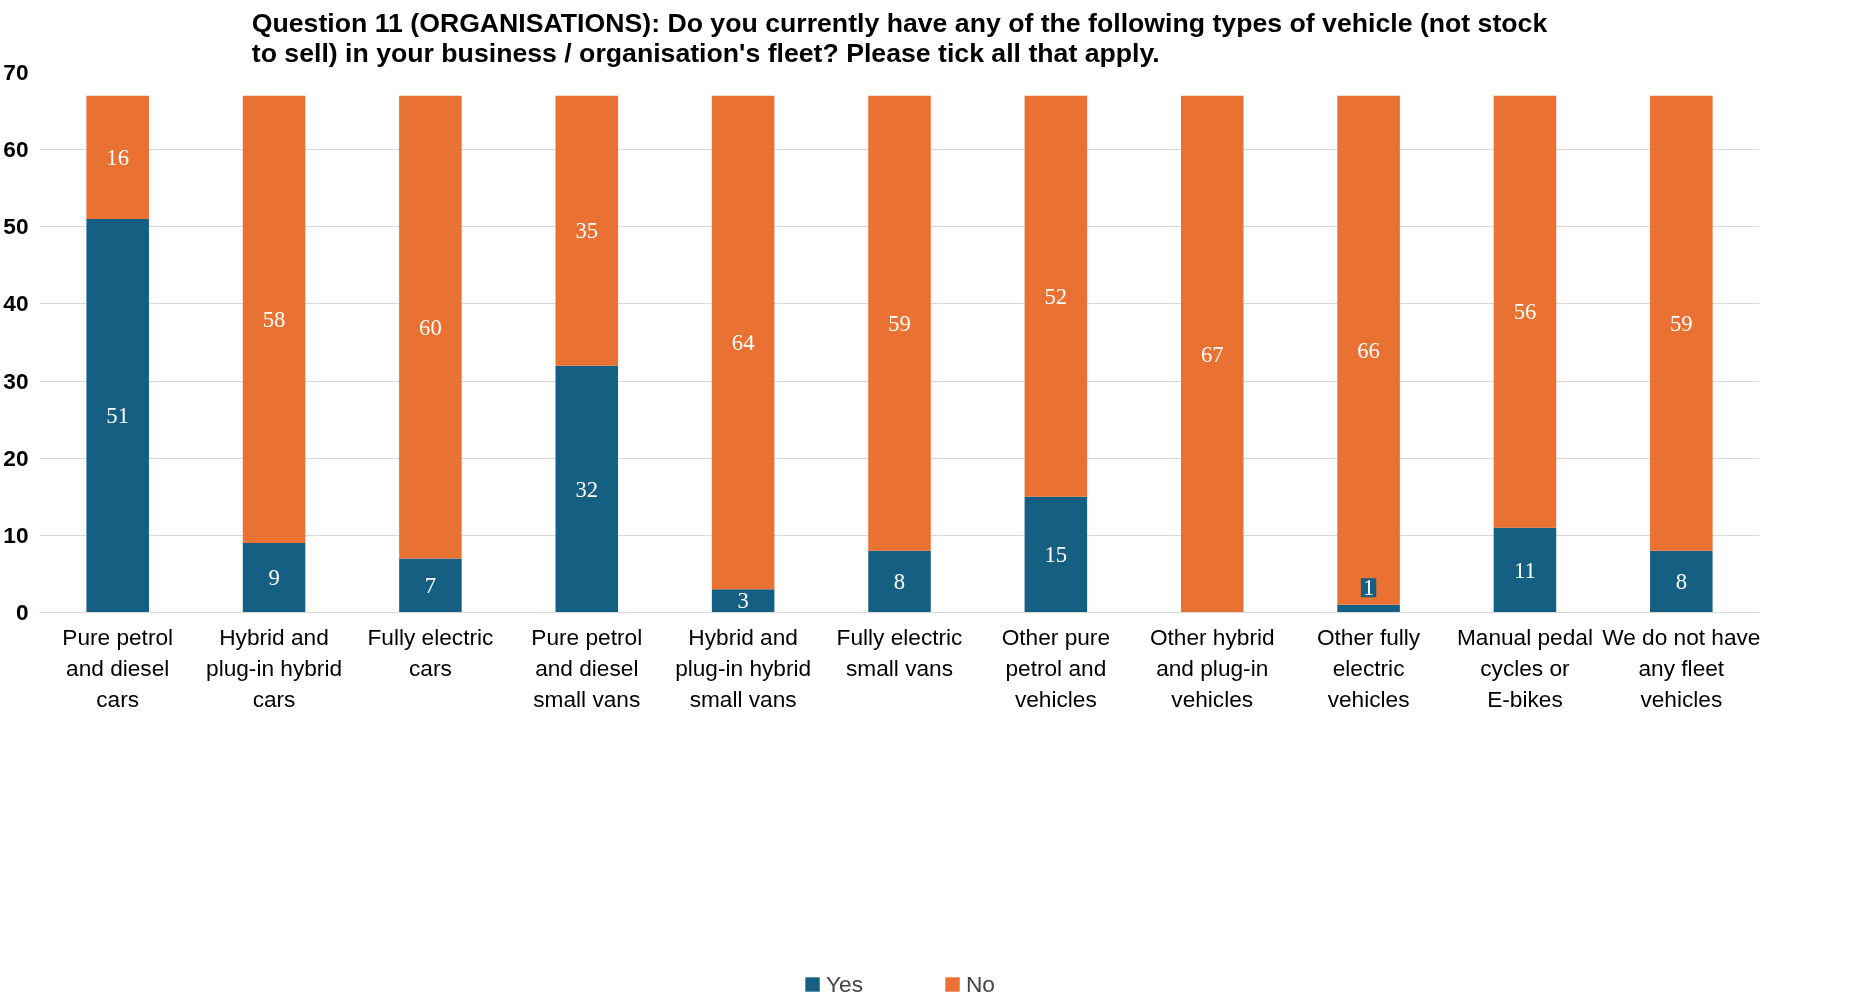 The height and width of the screenshot is (998, 1854). I want to click on data-label: 32, so click(587, 489).